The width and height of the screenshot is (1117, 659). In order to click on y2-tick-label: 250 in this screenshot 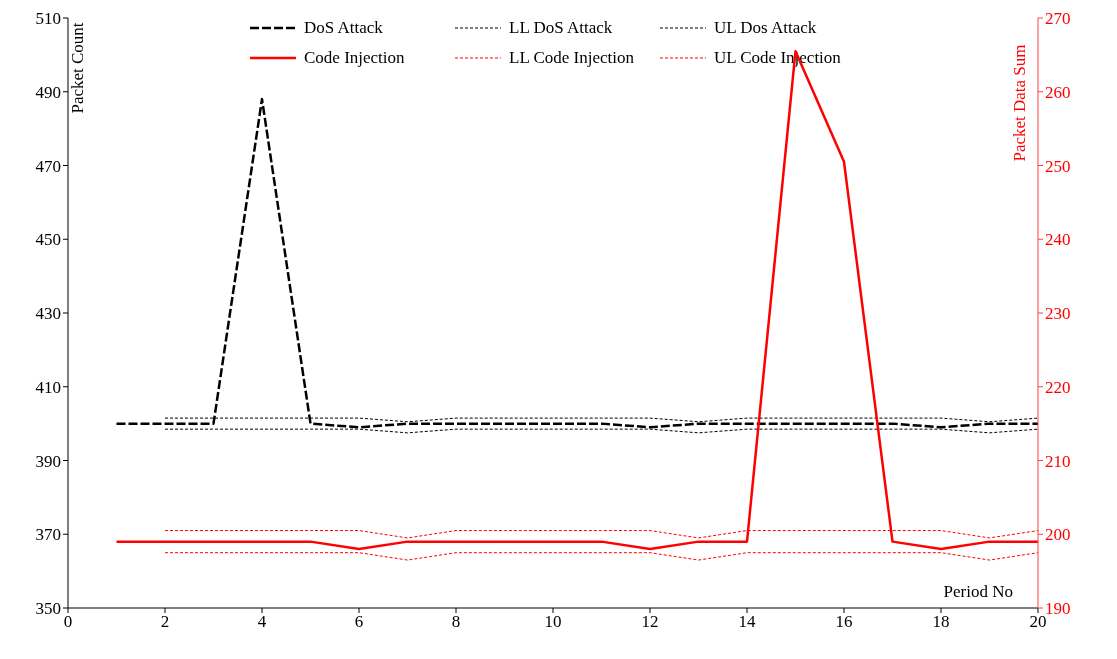, I will do `click(1058, 166)`.